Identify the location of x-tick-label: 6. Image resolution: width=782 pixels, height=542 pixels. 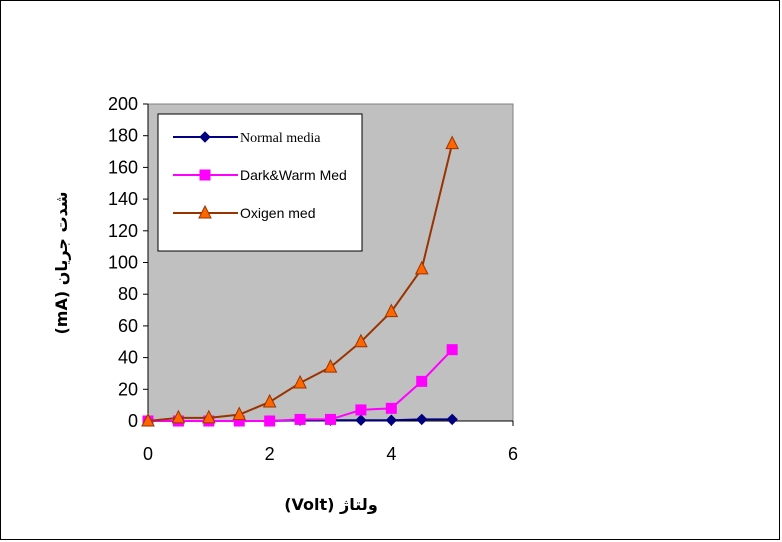
(513, 454).